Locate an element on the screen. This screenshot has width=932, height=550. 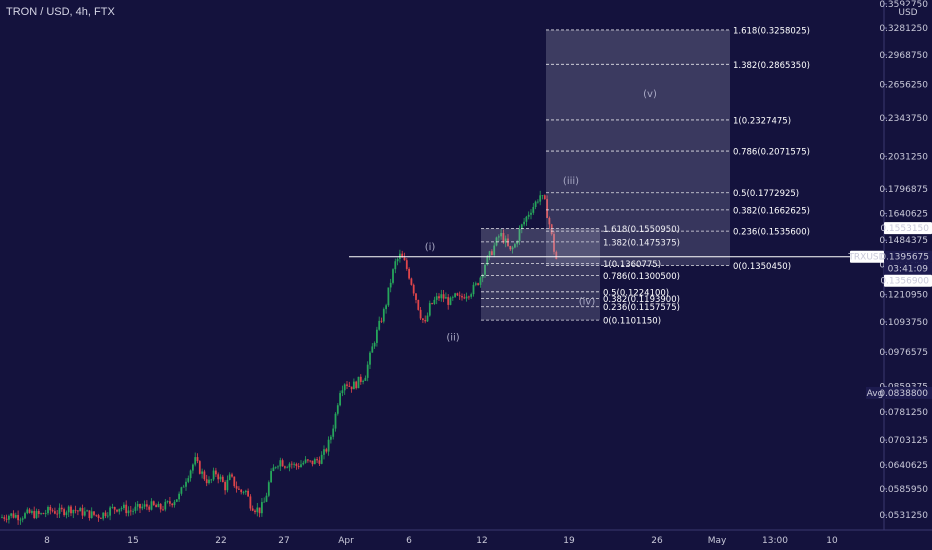
countdown-box is located at coordinates (908, 268).